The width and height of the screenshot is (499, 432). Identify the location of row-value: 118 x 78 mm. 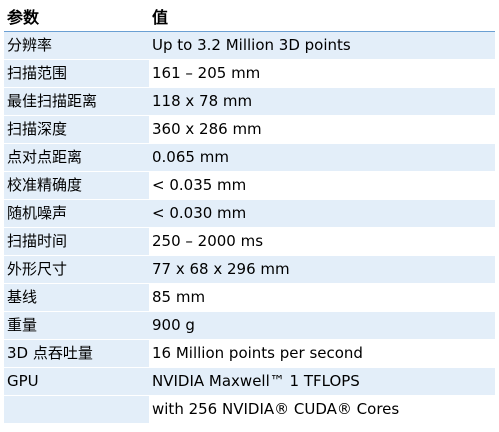
(322, 101).